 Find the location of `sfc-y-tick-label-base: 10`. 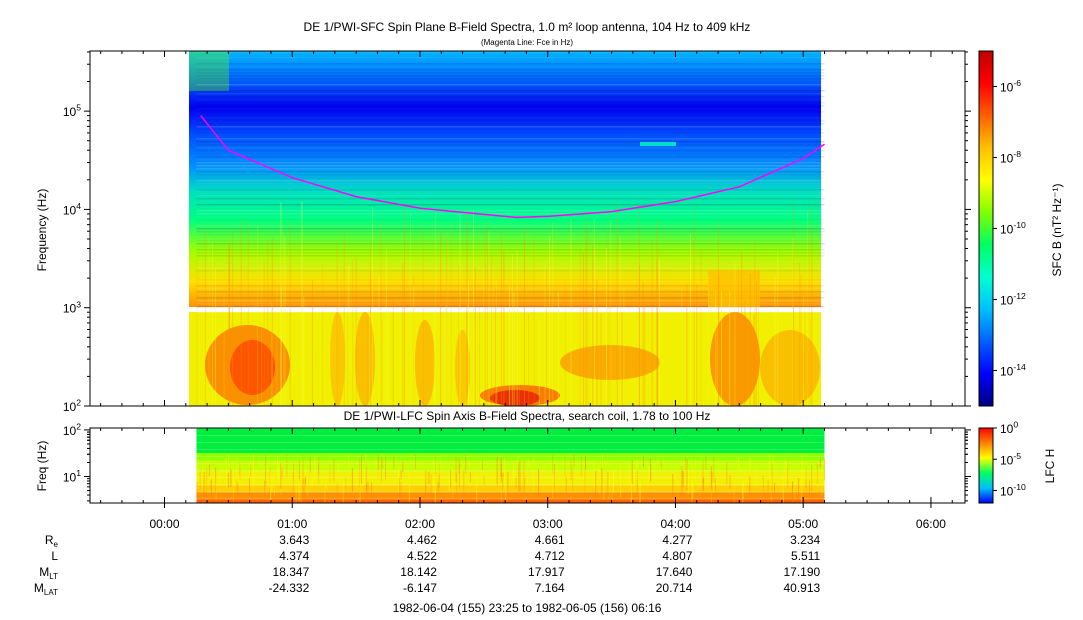

sfc-y-tick-label-base: 10 is located at coordinates (70, 309).